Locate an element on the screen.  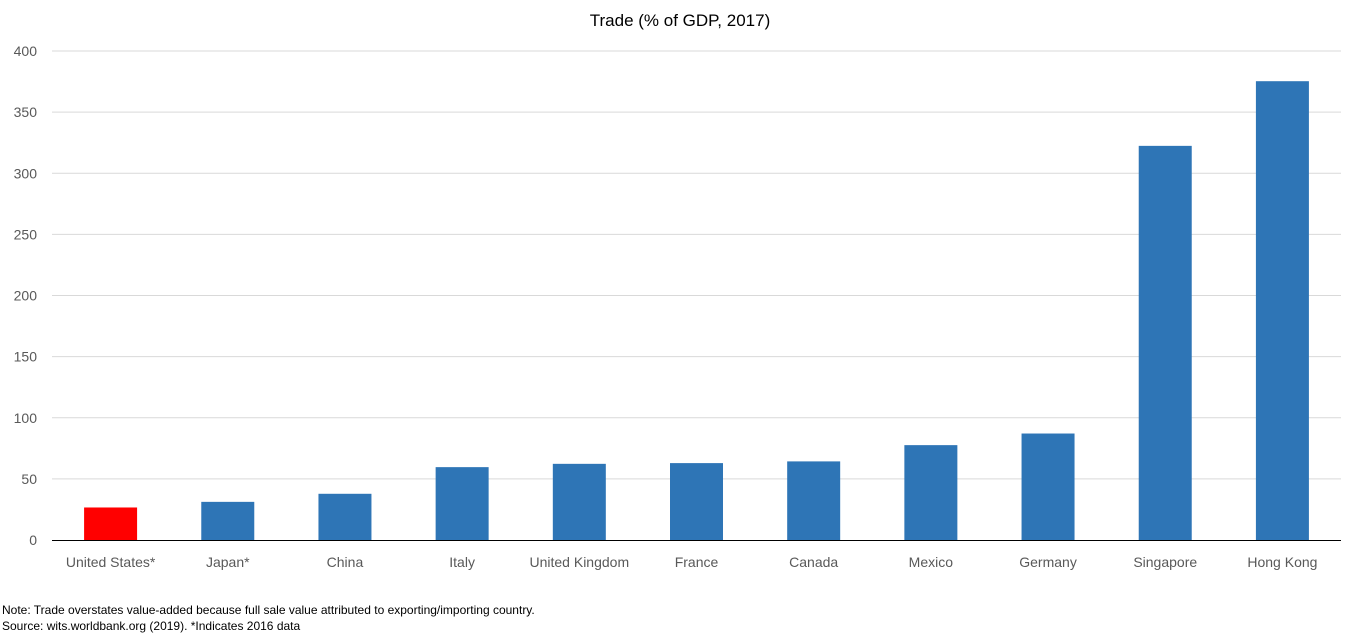
y-tick-label: 250 is located at coordinates (26, 234).